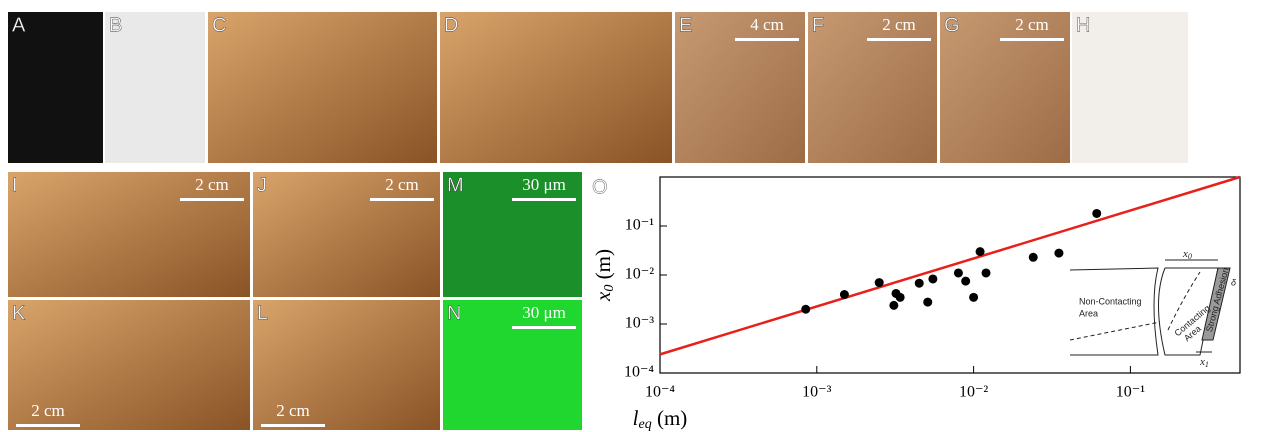  Describe the element at coordinates (454, 313) in the screenshot. I see `panel-label: N` at that location.